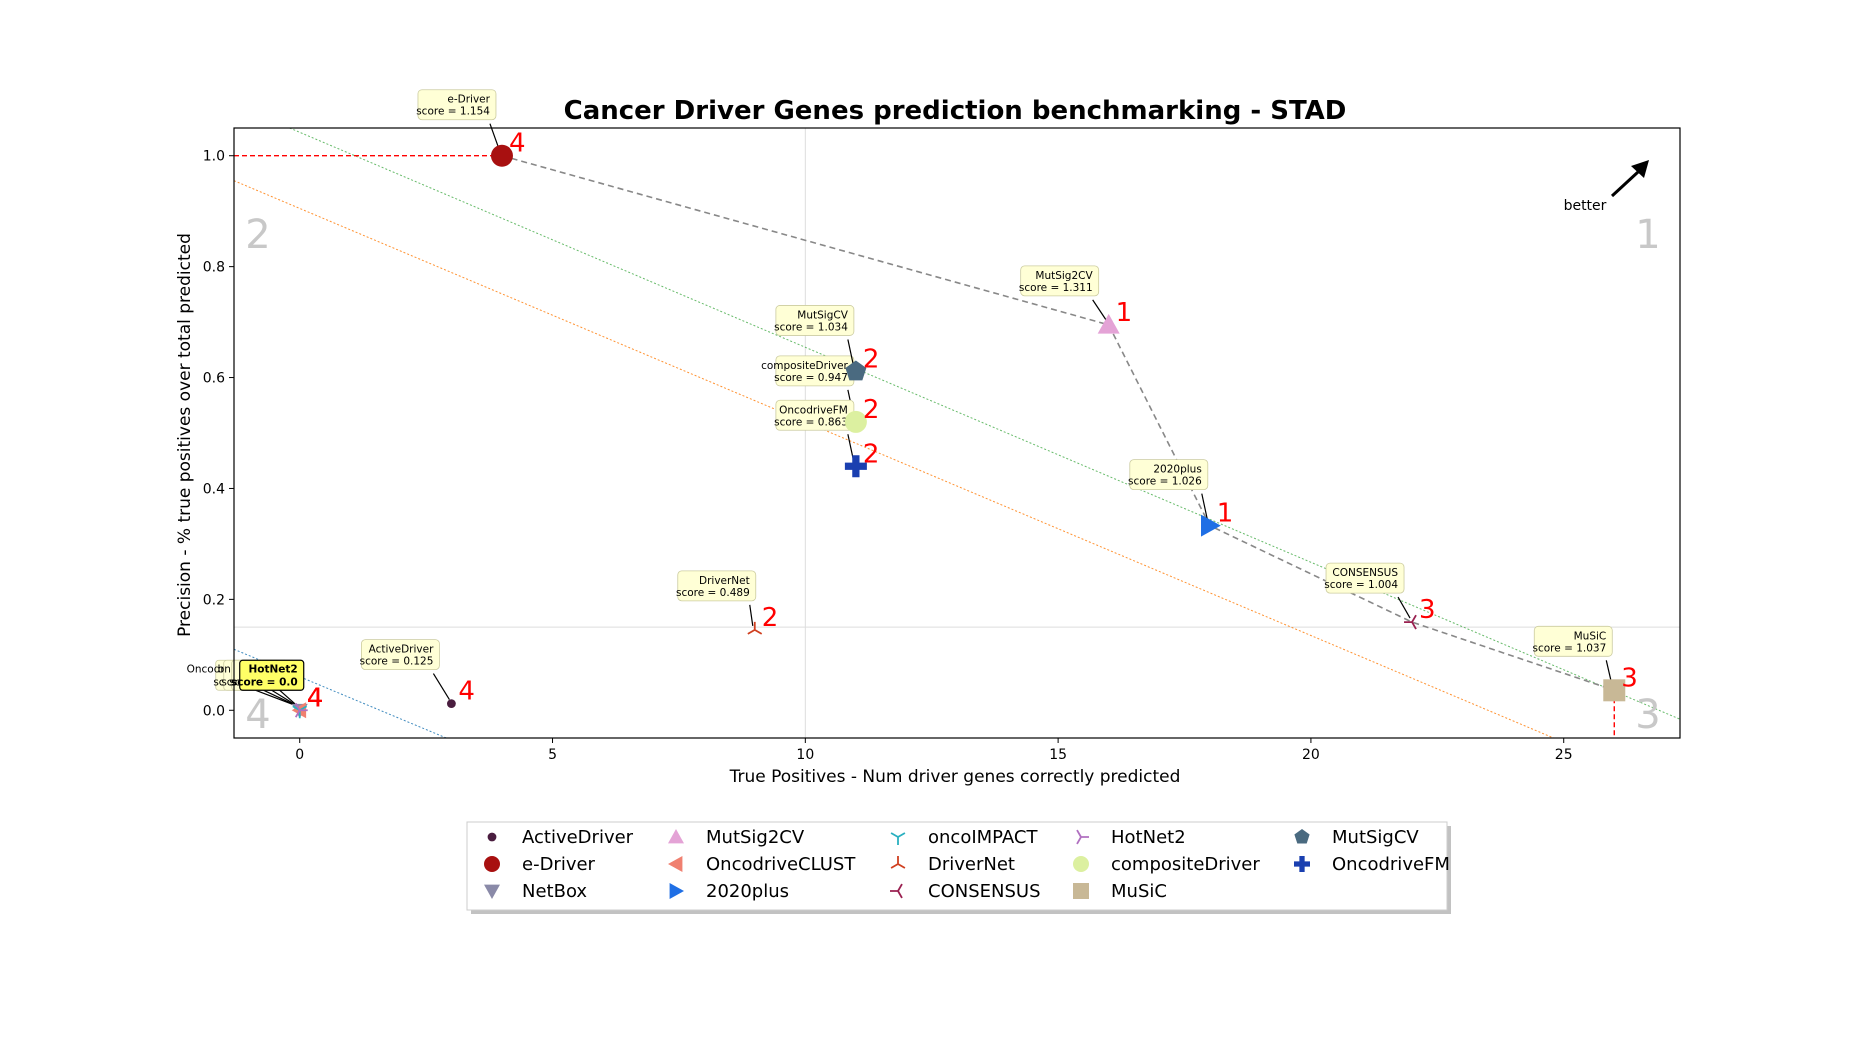 This screenshot has width=1850, height=1050. Describe the element at coordinates (1185, 864) in the screenshot. I see `legend-label-compositedriver: compositeDriver` at that location.